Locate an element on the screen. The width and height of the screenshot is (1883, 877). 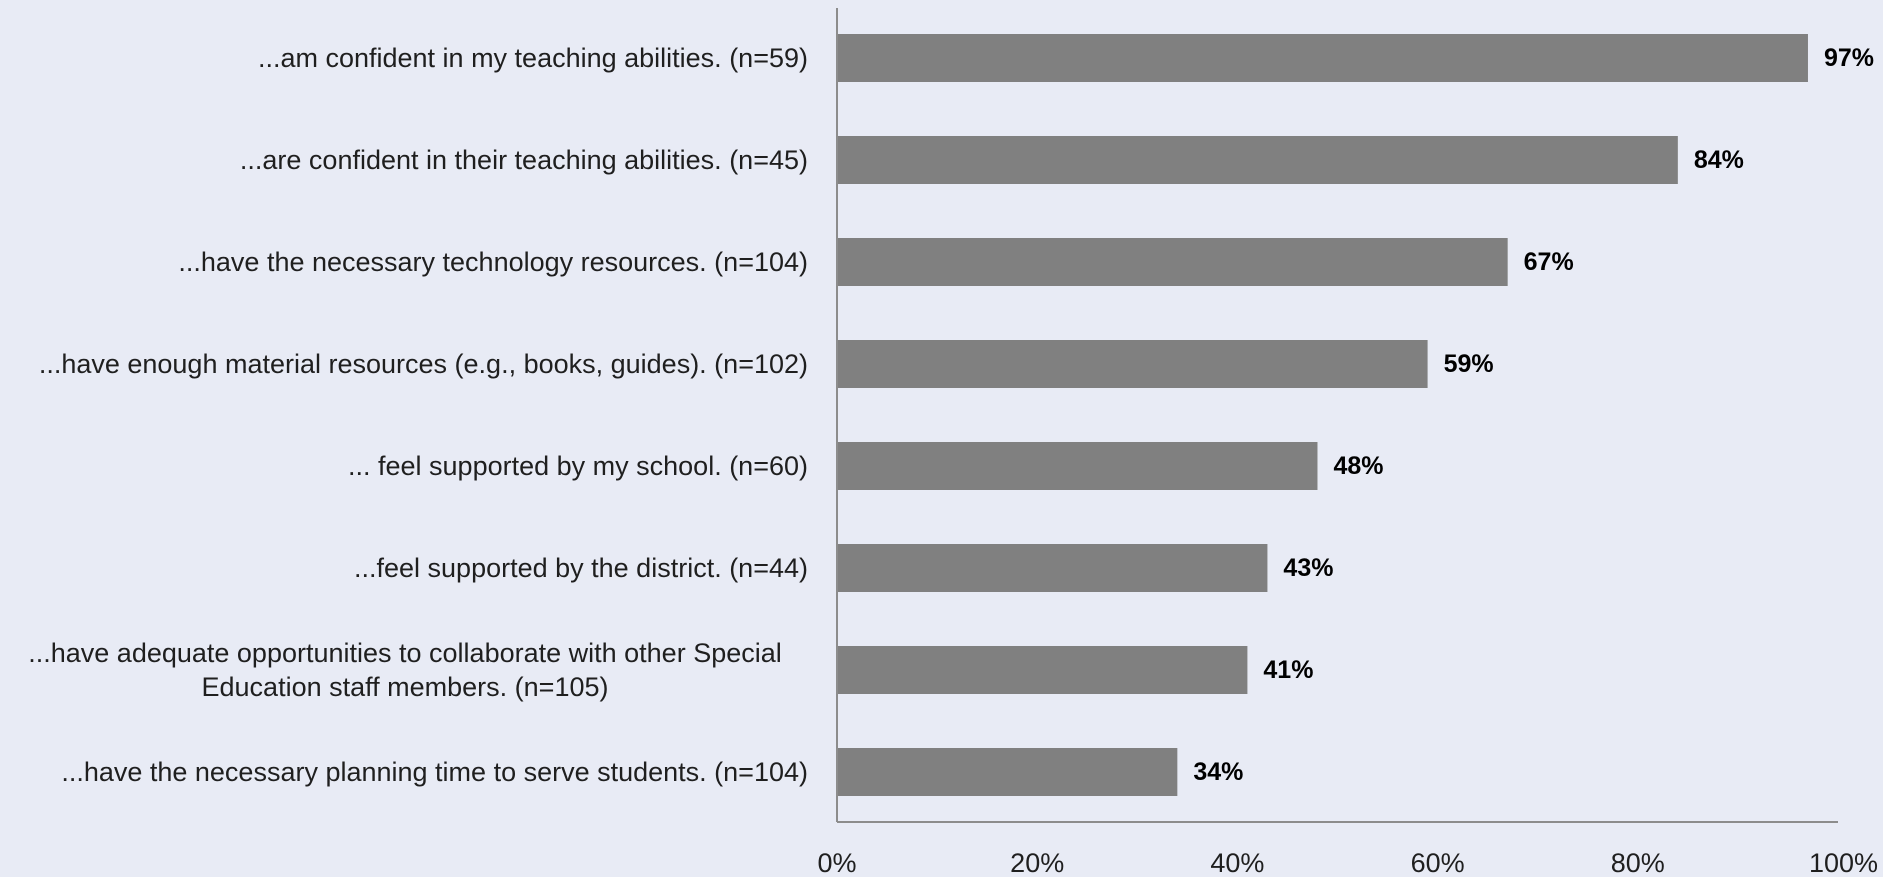
x-tick-label: 20% is located at coordinates (1037, 862).